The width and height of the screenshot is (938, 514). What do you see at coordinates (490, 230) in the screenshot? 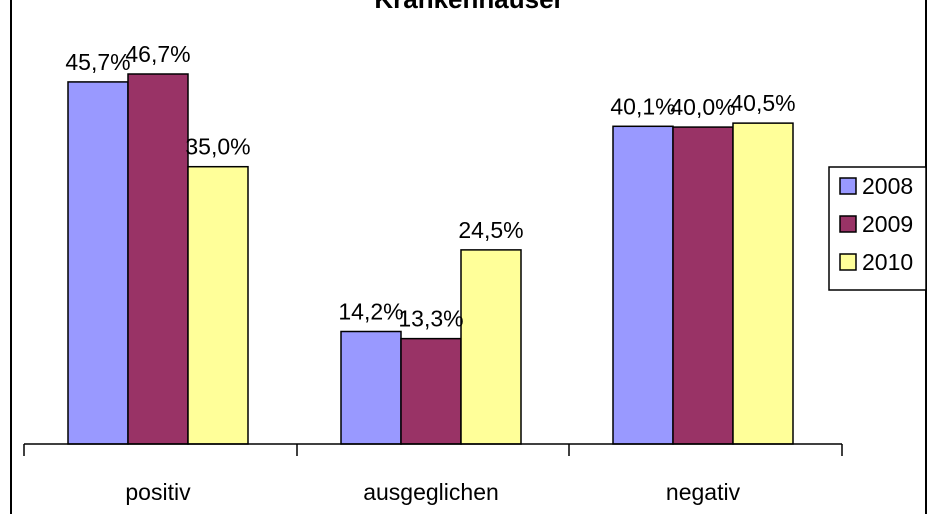
I see `data-label-ausgeglichen-2010: 24,5%` at bounding box center [490, 230].